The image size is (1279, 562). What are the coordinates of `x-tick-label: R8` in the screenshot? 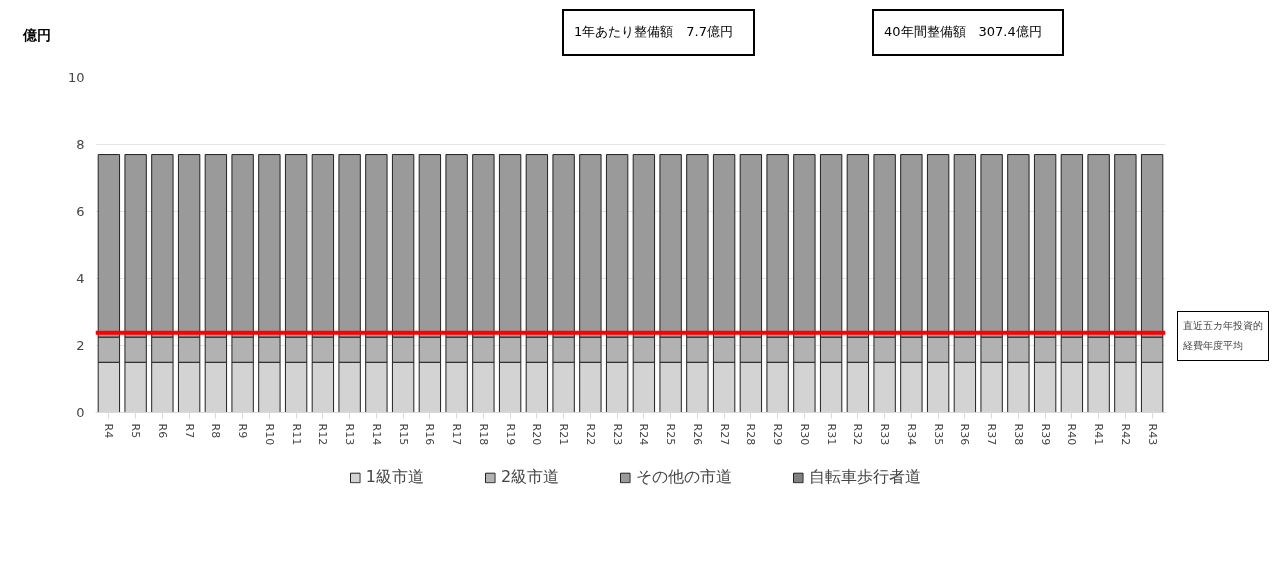 It's located at (216, 431).